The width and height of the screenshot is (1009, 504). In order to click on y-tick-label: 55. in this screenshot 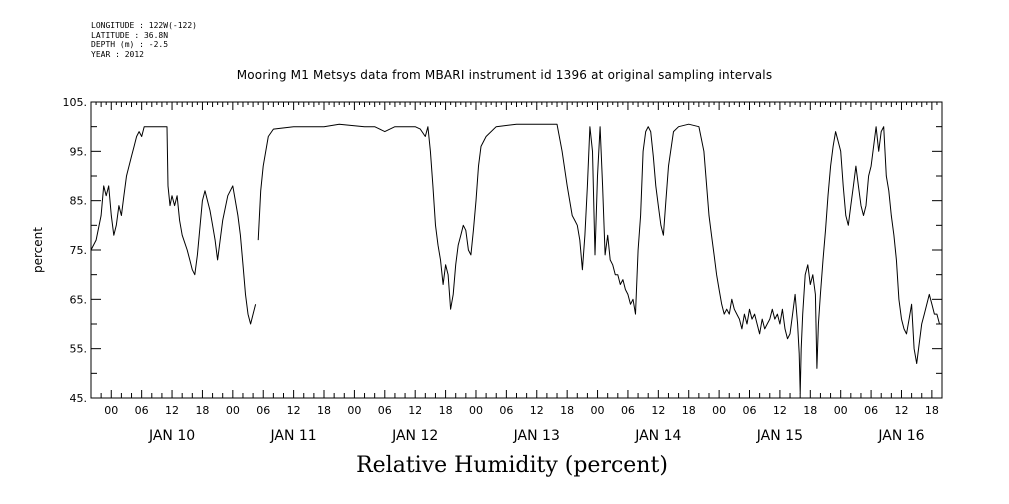, I will do `click(79, 349)`.